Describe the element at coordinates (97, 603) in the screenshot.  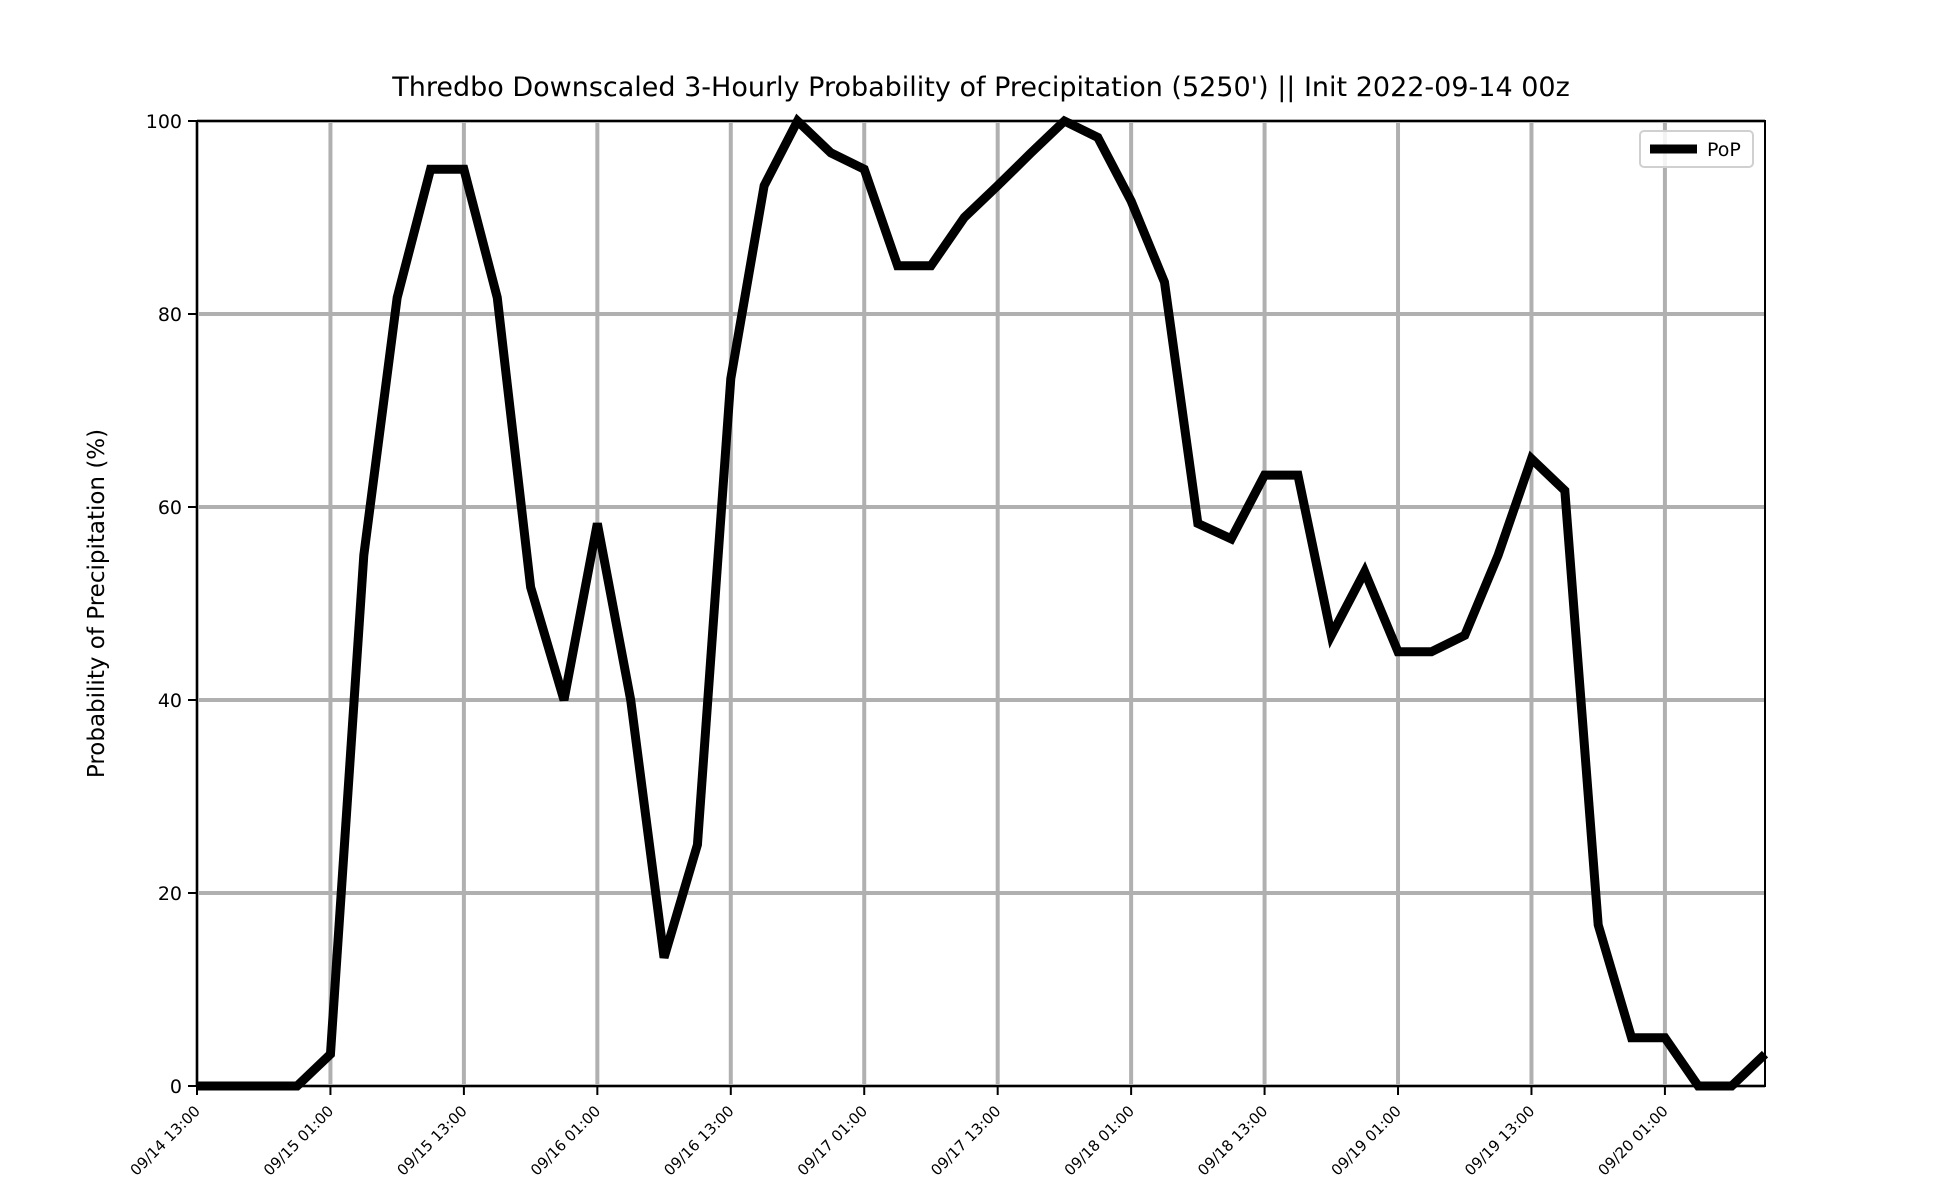
I see `y-axis-label: Probability of Precipitation (%)` at that location.